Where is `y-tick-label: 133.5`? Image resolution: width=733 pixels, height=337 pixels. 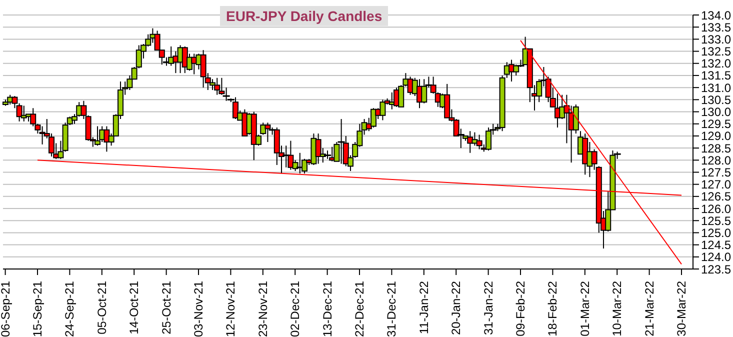
y-tick-label: 133.5 is located at coordinates (716, 27).